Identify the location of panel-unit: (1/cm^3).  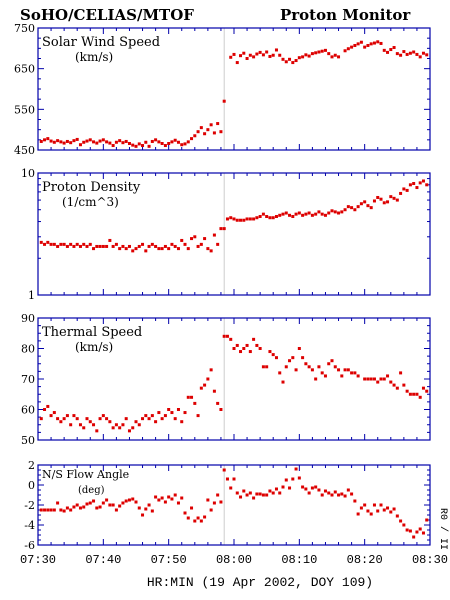
(90, 202).